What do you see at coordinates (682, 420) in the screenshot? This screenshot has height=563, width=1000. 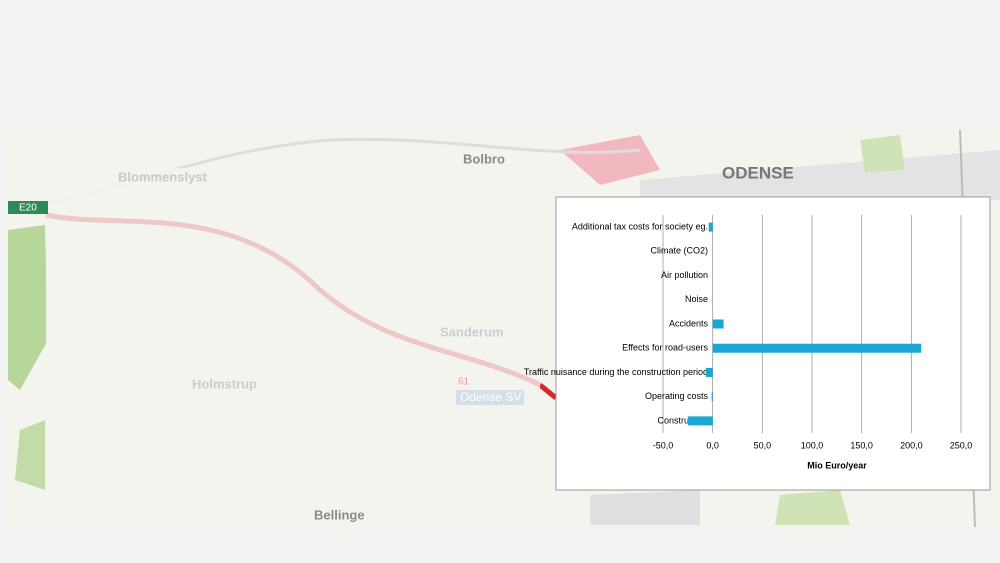 I see `y-tick-label: Construction` at bounding box center [682, 420].